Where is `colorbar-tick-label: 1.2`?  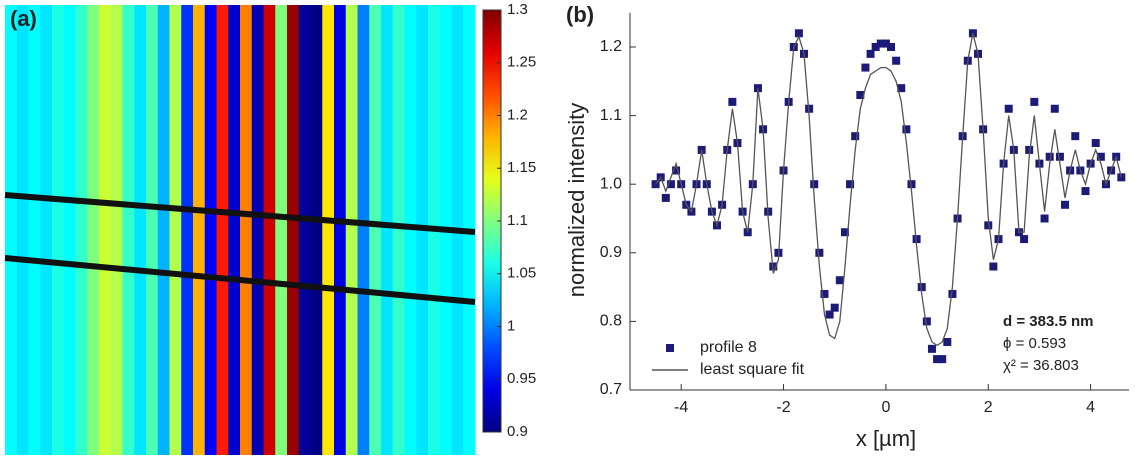 colorbar-tick-label: 1.2 is located at coordinates (517, 114).